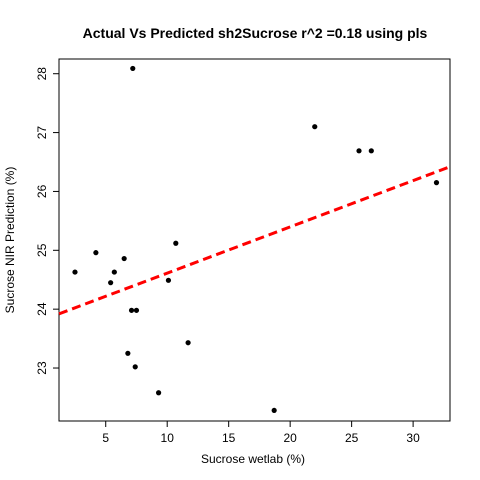 Image resolution: width=480 pixels, height=480 pixels. Describe the element at coordinates (261, 433) in the screenshot. I see `x-axis: 5 10 15 20 25 30` at that location.